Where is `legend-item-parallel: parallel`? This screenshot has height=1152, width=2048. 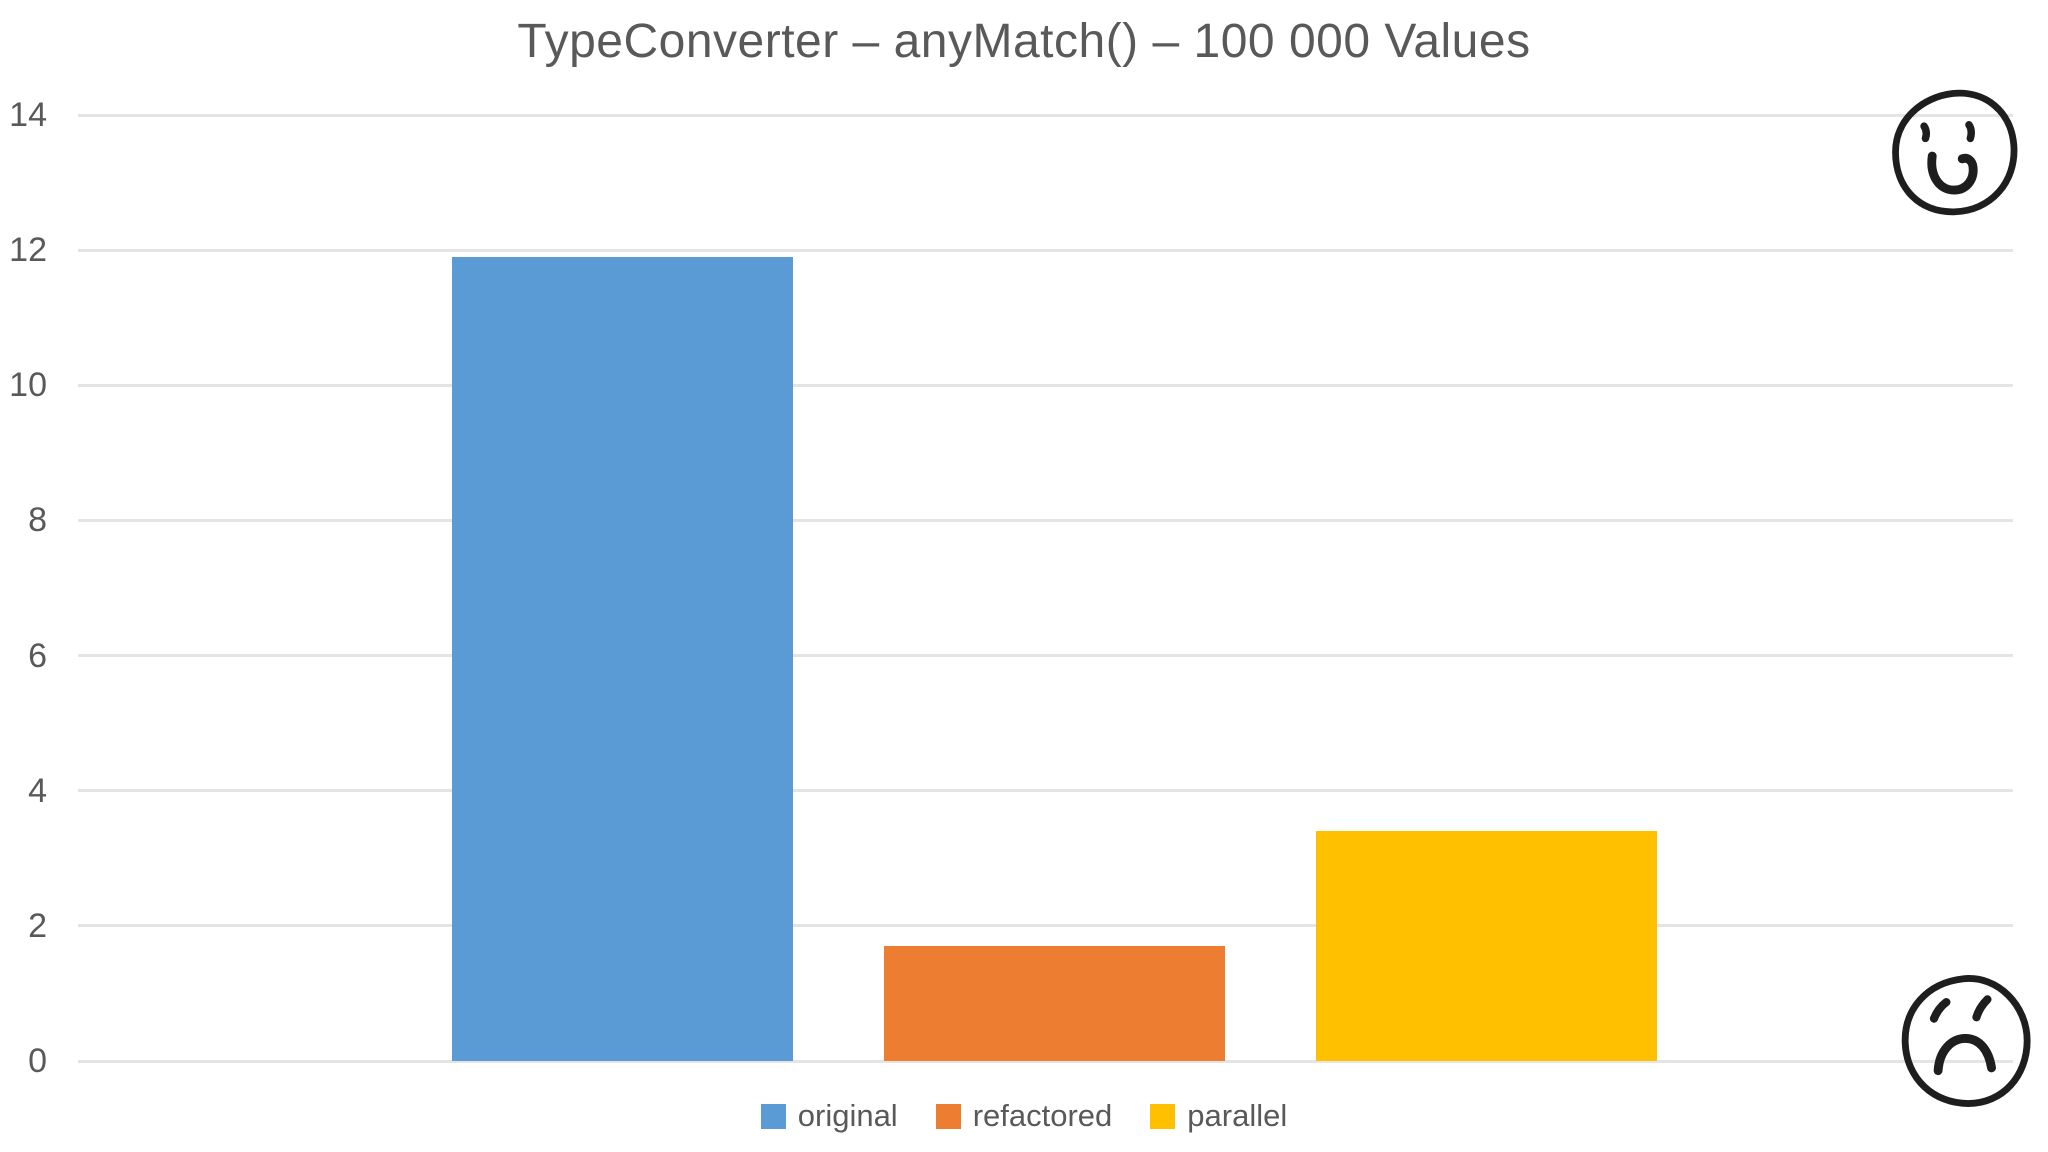 legend-item-parallel: parallel is located at coordinates (1218, 1116).